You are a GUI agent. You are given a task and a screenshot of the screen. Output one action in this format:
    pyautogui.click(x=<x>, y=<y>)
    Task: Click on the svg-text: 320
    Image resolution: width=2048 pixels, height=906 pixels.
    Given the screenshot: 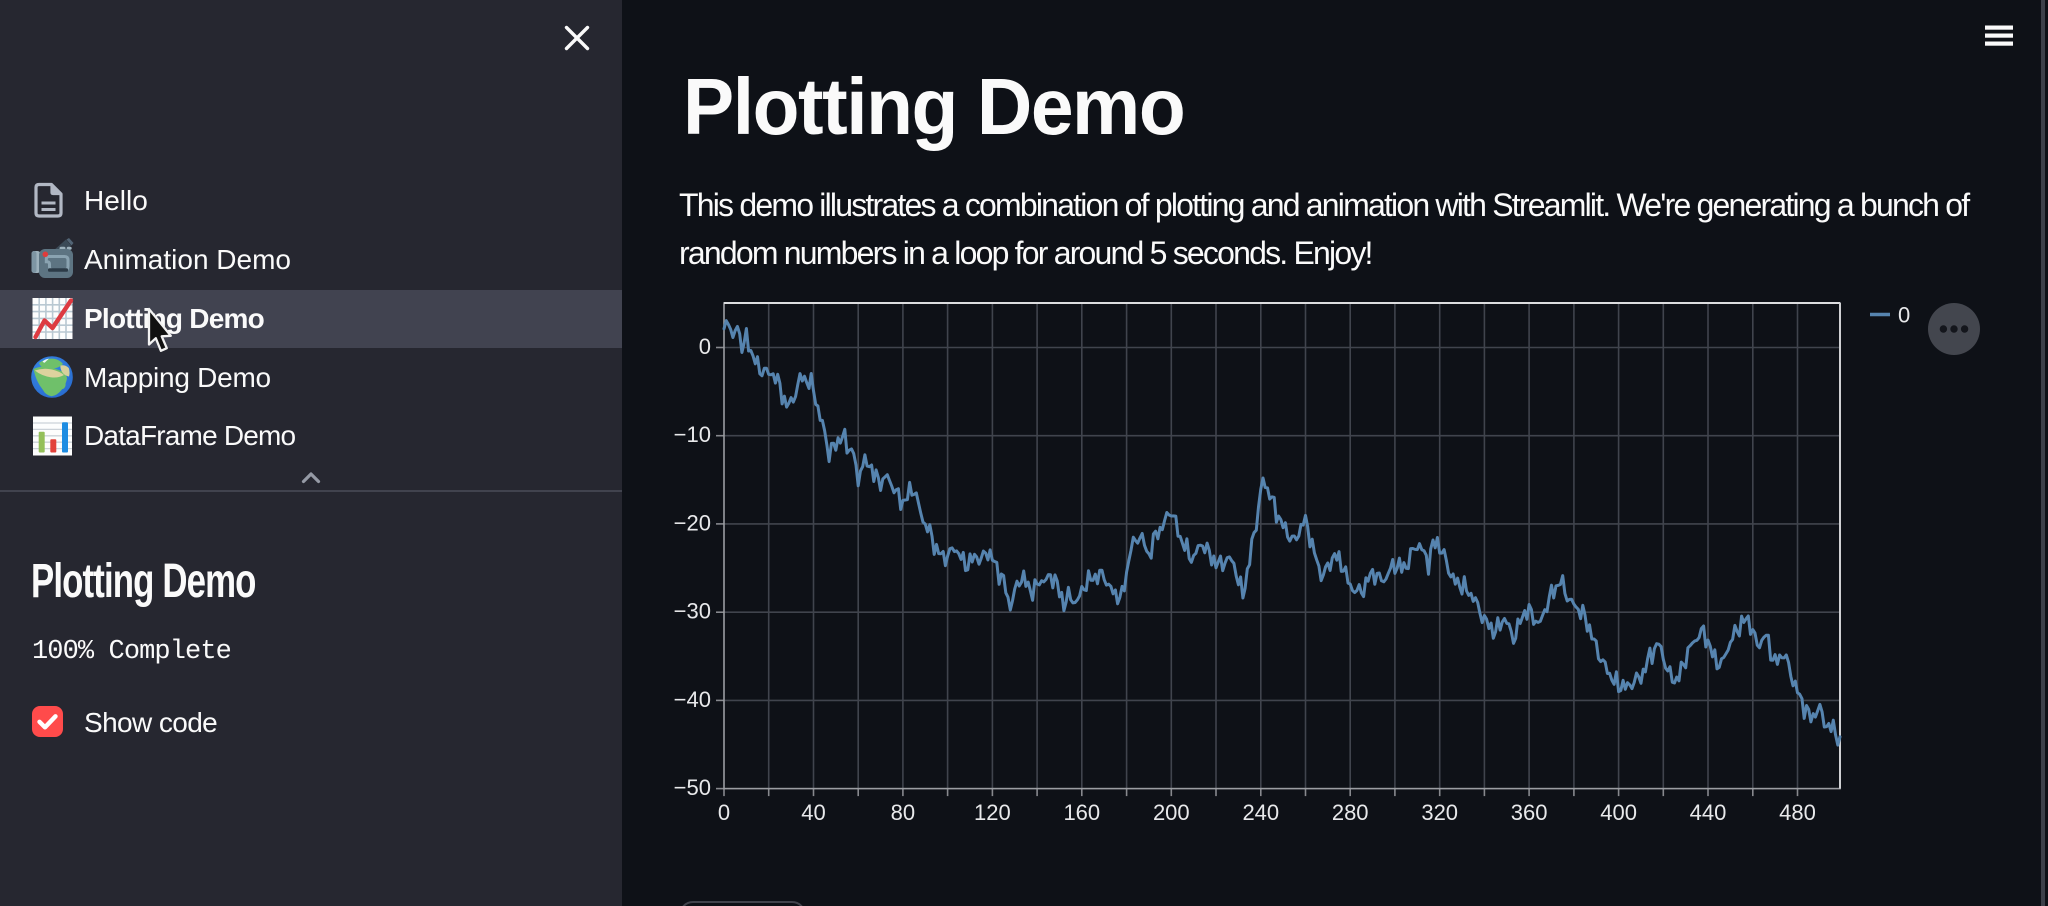 What is the action you would take?
    pyautogui.click(x=1439, y=812)
    